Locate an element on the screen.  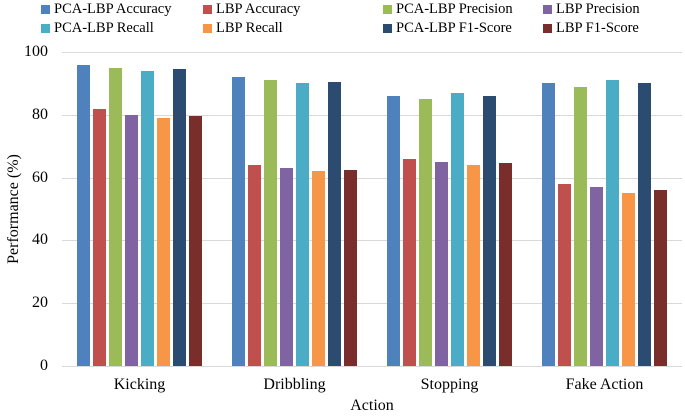
y-tick-label-0: 0 is located at coordinates (44, 365).